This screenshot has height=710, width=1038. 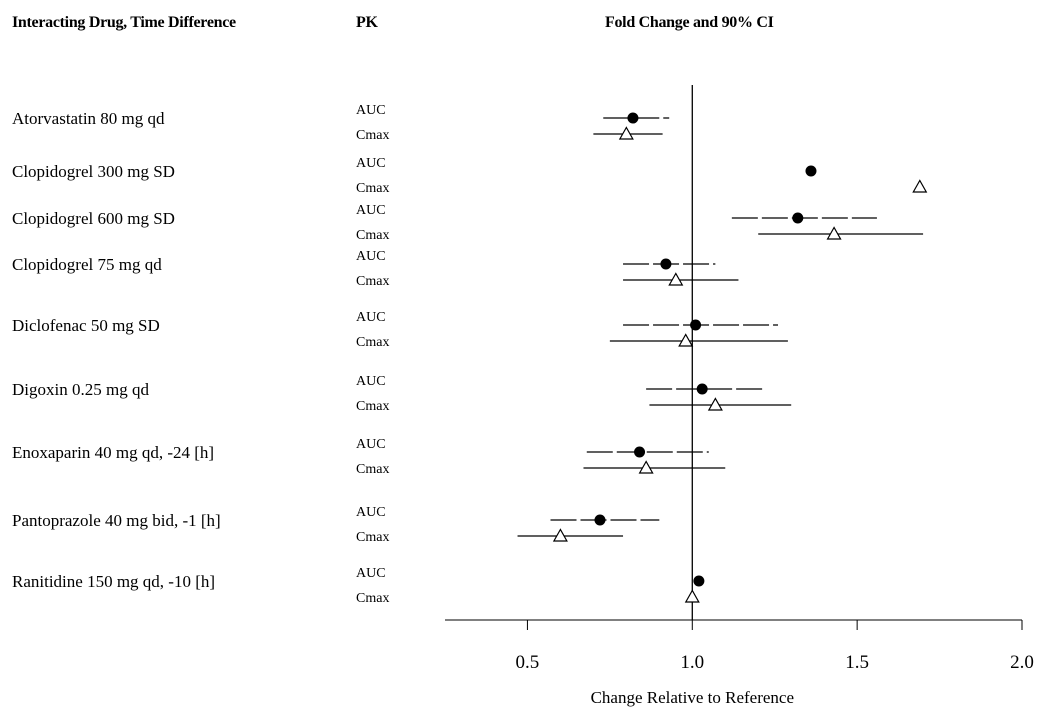 What do you see at coordinates (692, 697) in the screenshot?
I see `x-axis-label: Change Relative to Reference` at bounding box center [692, 697].